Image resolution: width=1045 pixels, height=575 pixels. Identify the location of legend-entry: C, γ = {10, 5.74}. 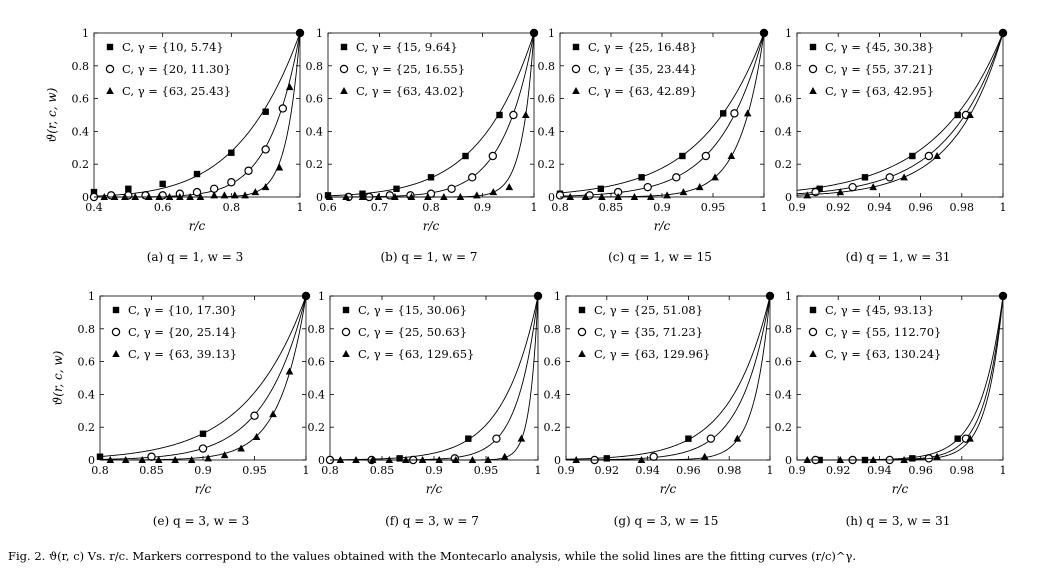
(173, 47).